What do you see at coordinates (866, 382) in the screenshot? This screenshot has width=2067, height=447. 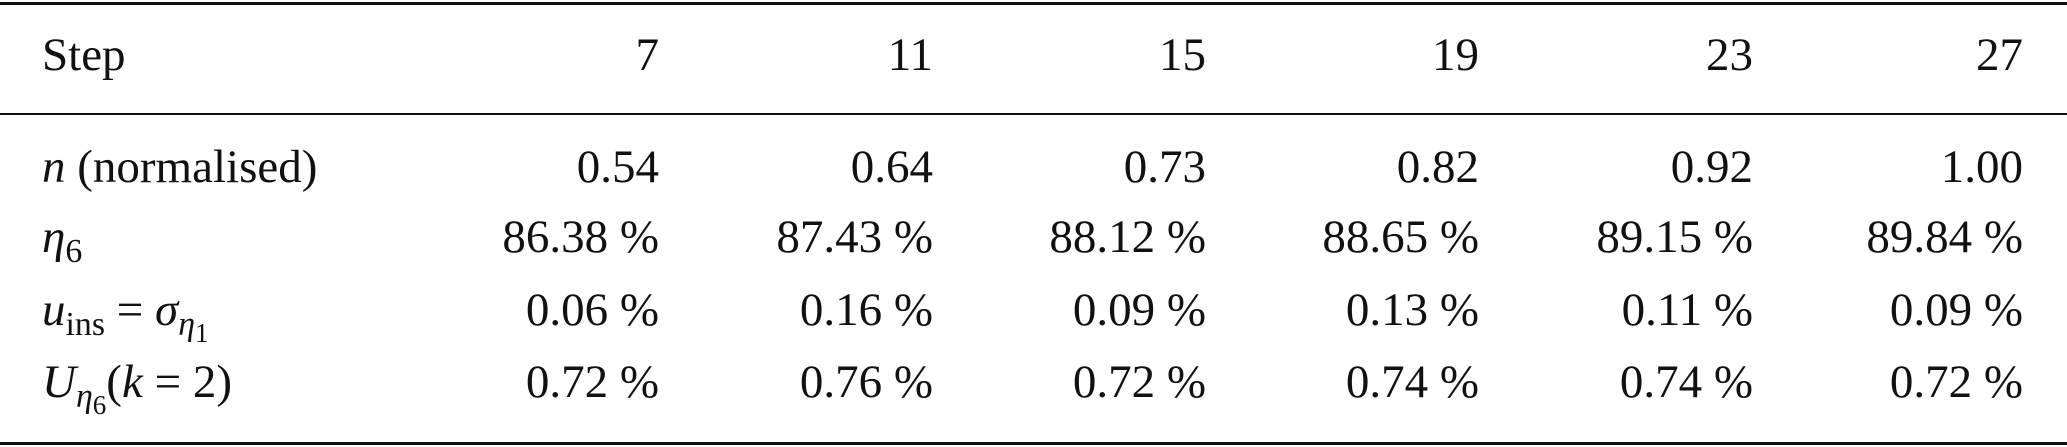 I see `data-cell: 0.76 %` at bounding box center [866, 382].